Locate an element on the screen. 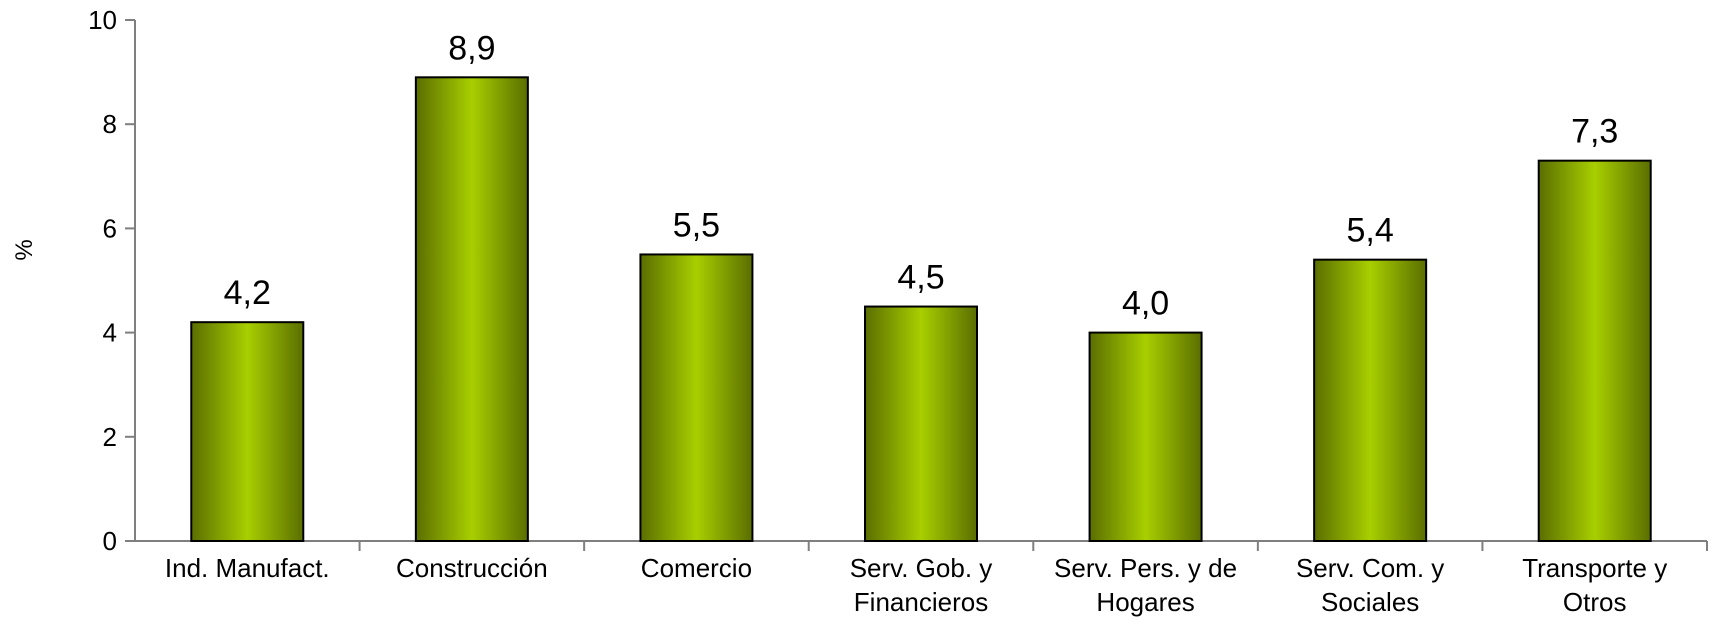 The height and width of the screenshot is (627, 1713). x-category-label: Construcción is located at coordinates (472, 568).